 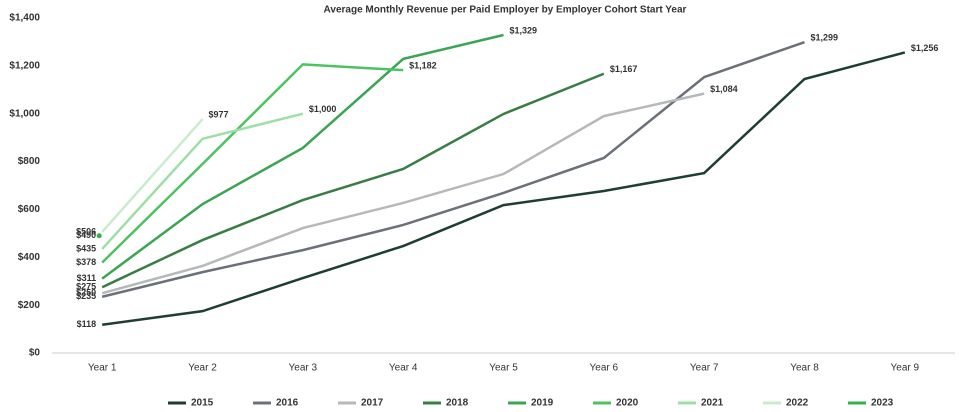 I want to click on series-point, so click(x=99, y=236).